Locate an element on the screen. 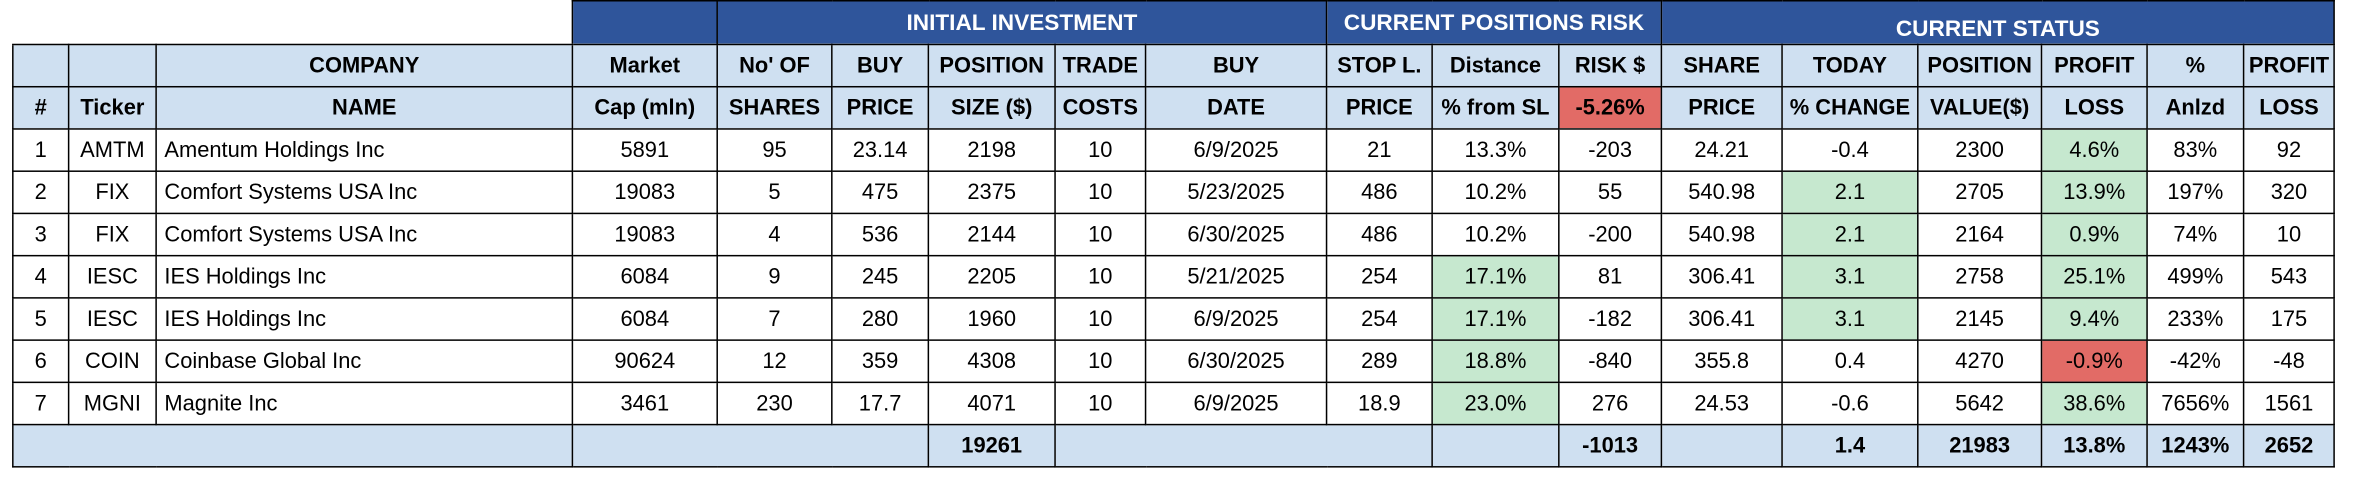  header-stop-price: PRICE is located at coordinates (1379, 107).